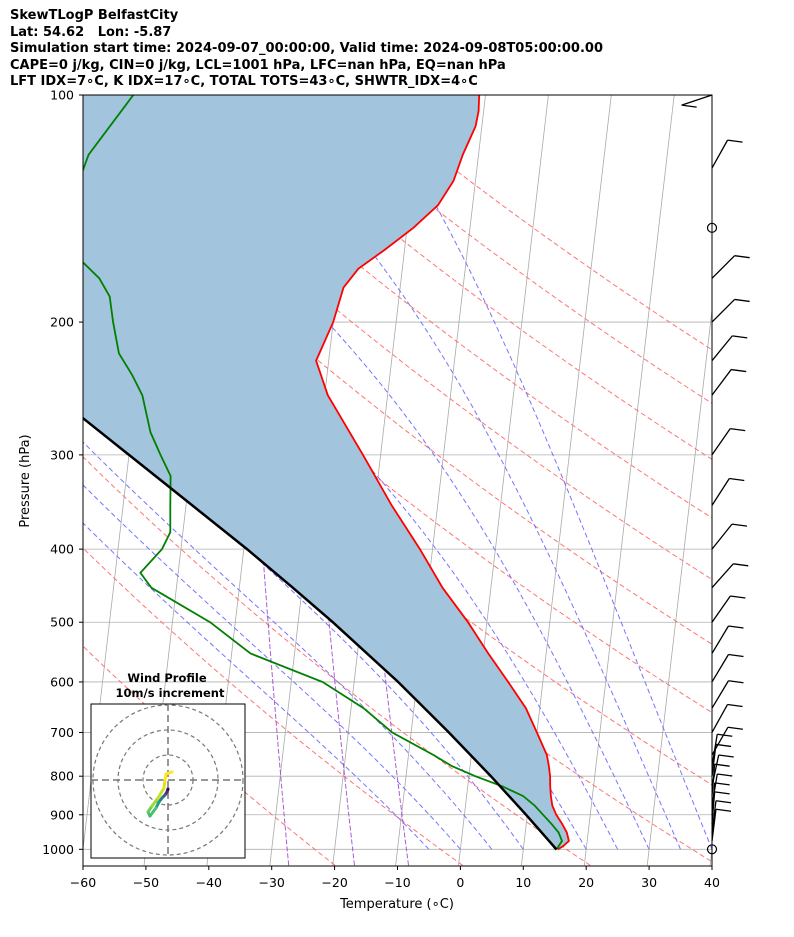 The width and height of the screenshot is (794, 937). What do you see at coordinates (25, 480) in the screenshot?
I see `y-axis-label: Pressure (hPa)` at bounding box center [25, 480].